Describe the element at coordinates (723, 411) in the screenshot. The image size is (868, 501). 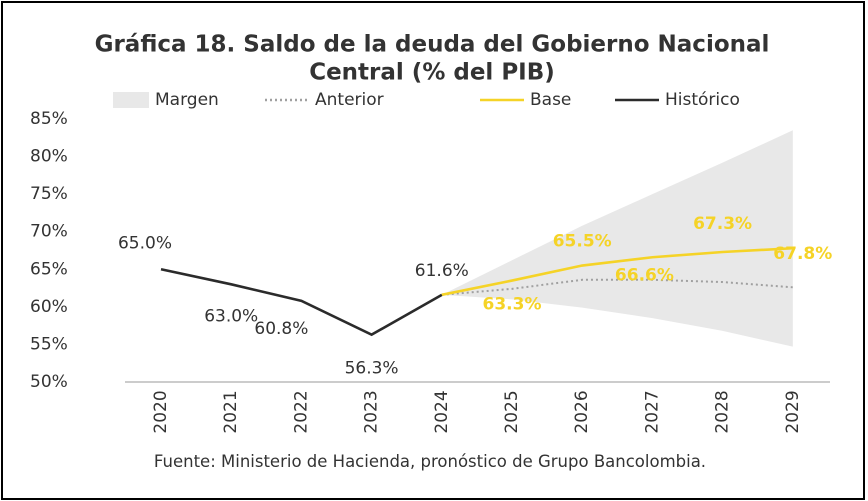
I see `x-tick-label: 2028` at that location.